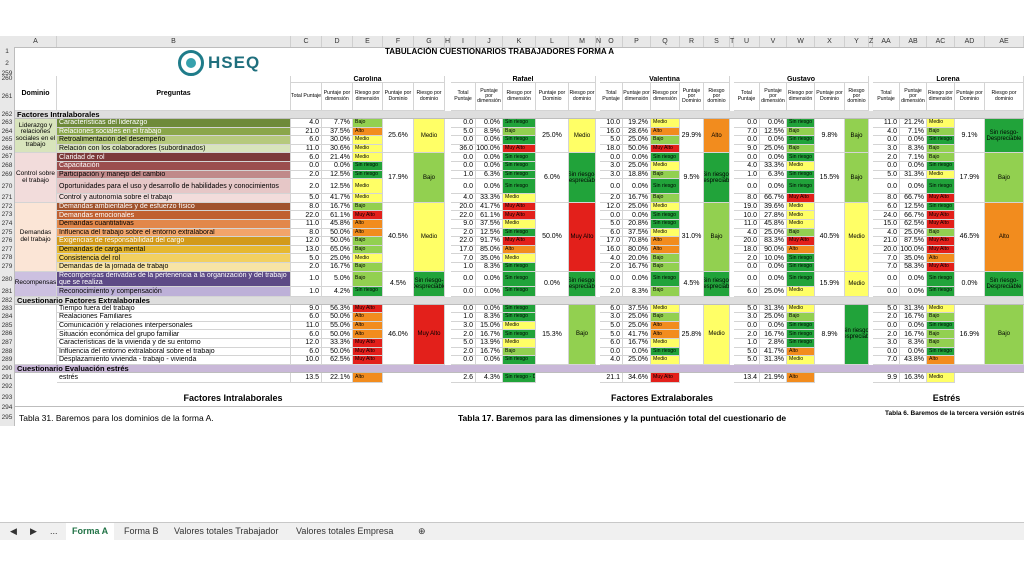 This screenshot has height=576, width=1024. I want to click on dimension-pct: 33.3%, so click(773, 166).